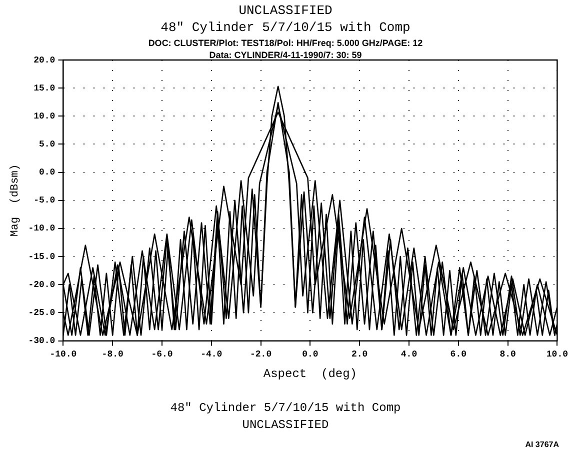 The width and height of the screenshot is (571, 452). Describe the element at coordinates (458, 354) in the screenshot. I see `x-tick-label: 6.0` at that location.